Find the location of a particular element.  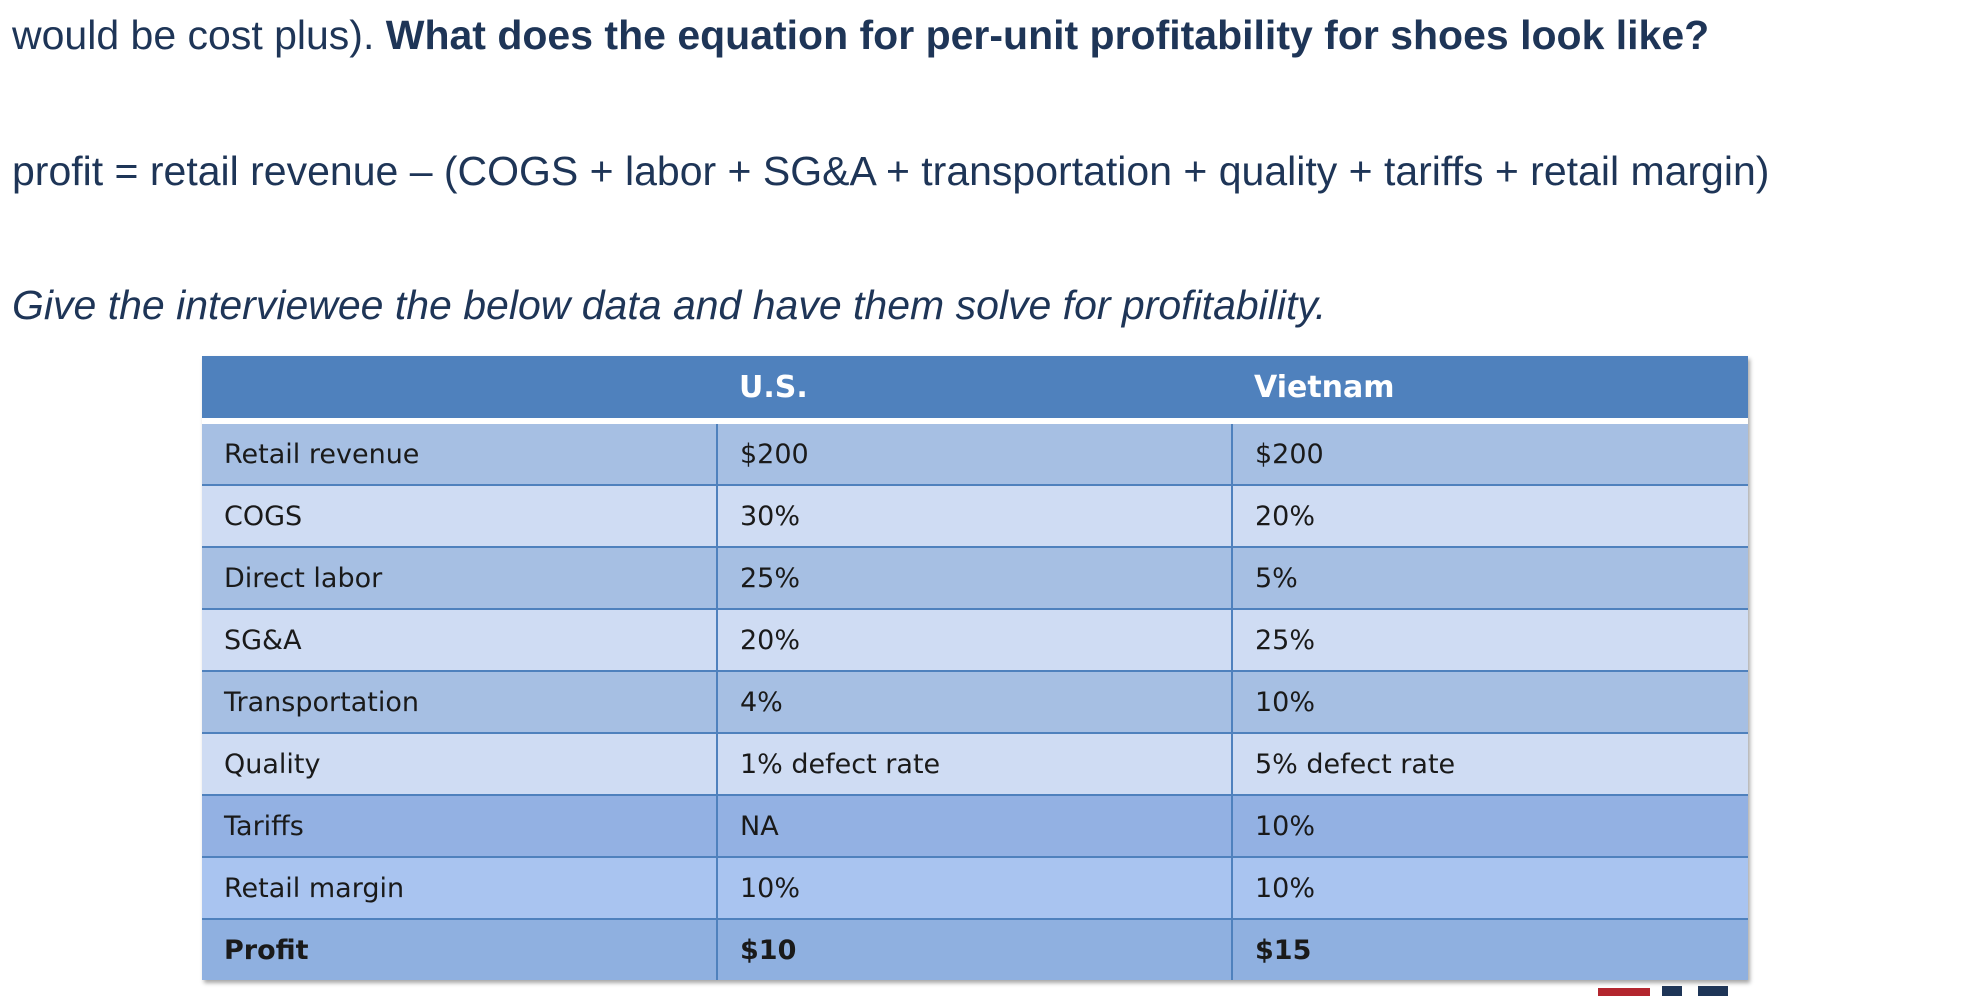

us-value: 25% is located at coordinates (975, 577).